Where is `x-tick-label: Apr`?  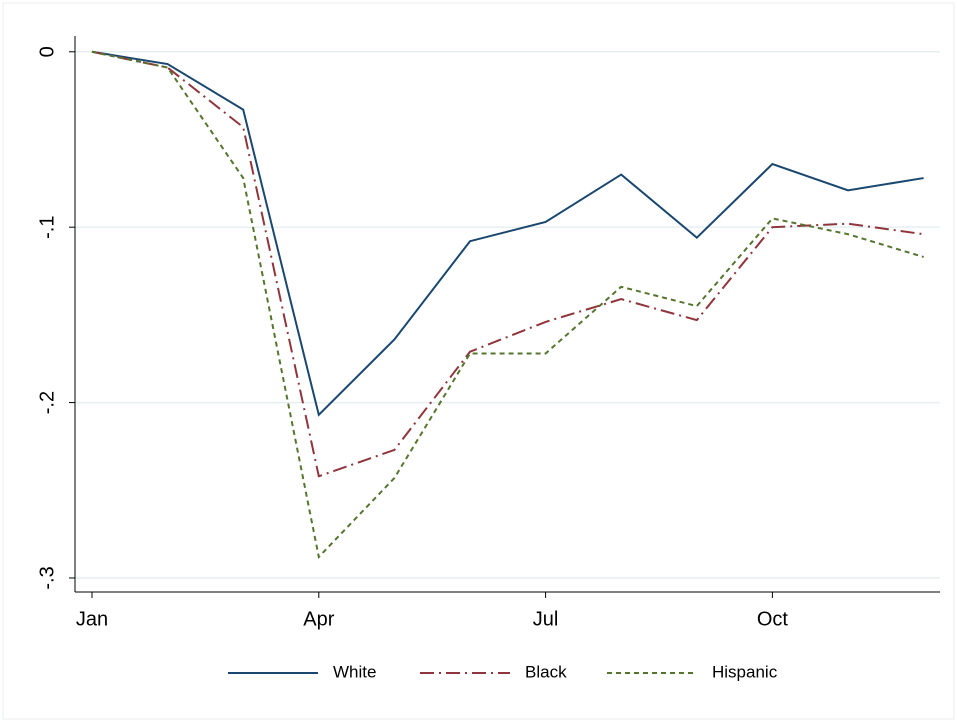 x-tick-label: Apr is located at coordinates (318, 619).